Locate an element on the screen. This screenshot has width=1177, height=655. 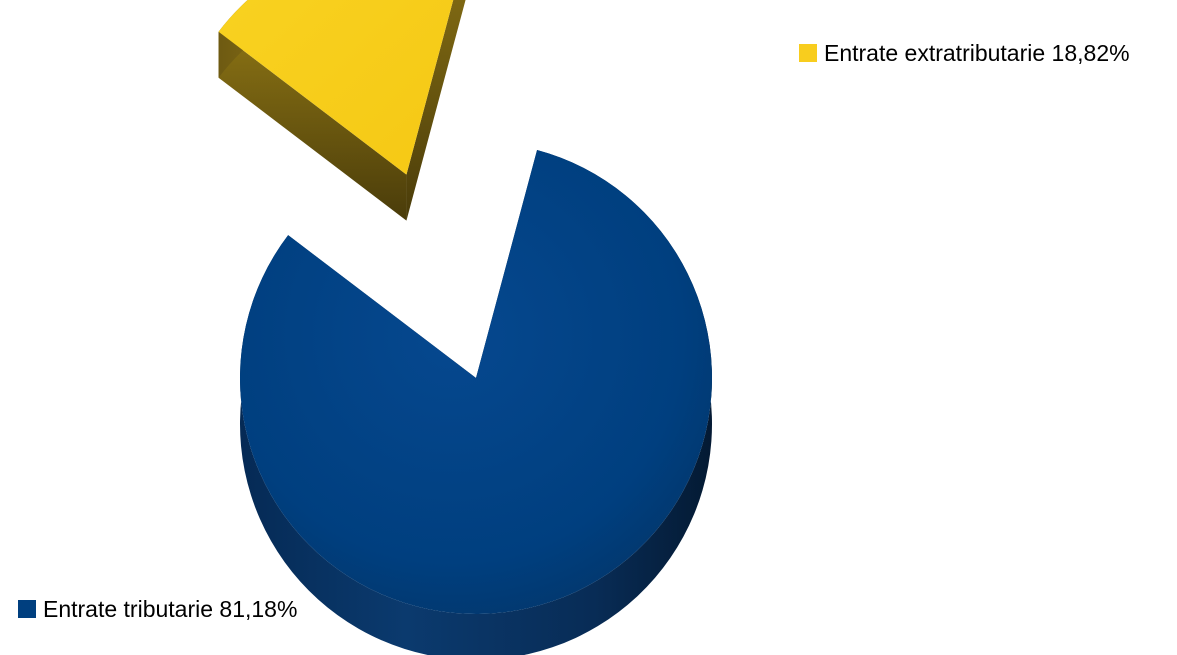
label-tributarie-text: Entrate tributarie 81,18% is located at coordinates (170, 609).